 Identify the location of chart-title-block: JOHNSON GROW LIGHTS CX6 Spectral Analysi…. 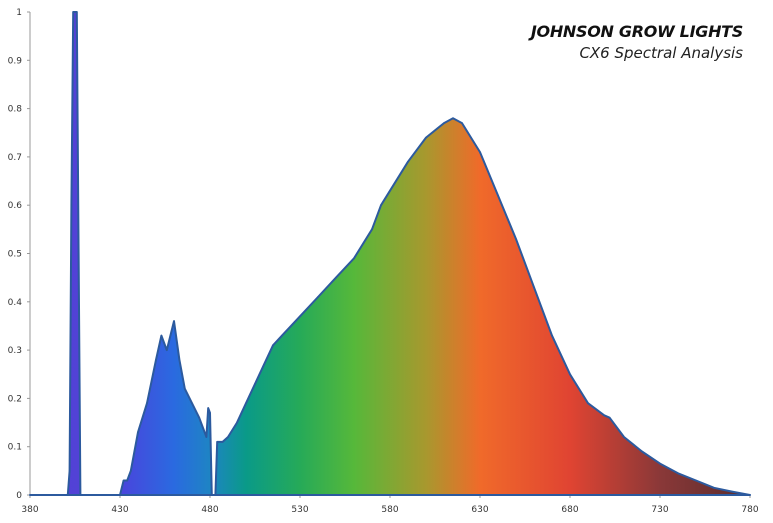
(637, 42).